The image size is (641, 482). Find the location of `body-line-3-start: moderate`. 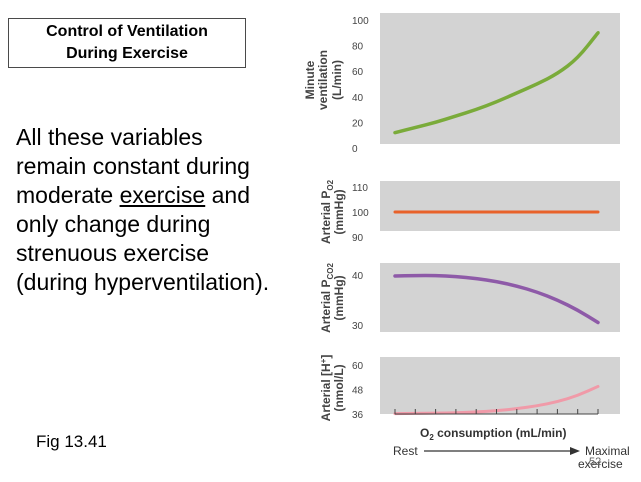

body-line-3-start: moderate is located at coordinates (68, 195).